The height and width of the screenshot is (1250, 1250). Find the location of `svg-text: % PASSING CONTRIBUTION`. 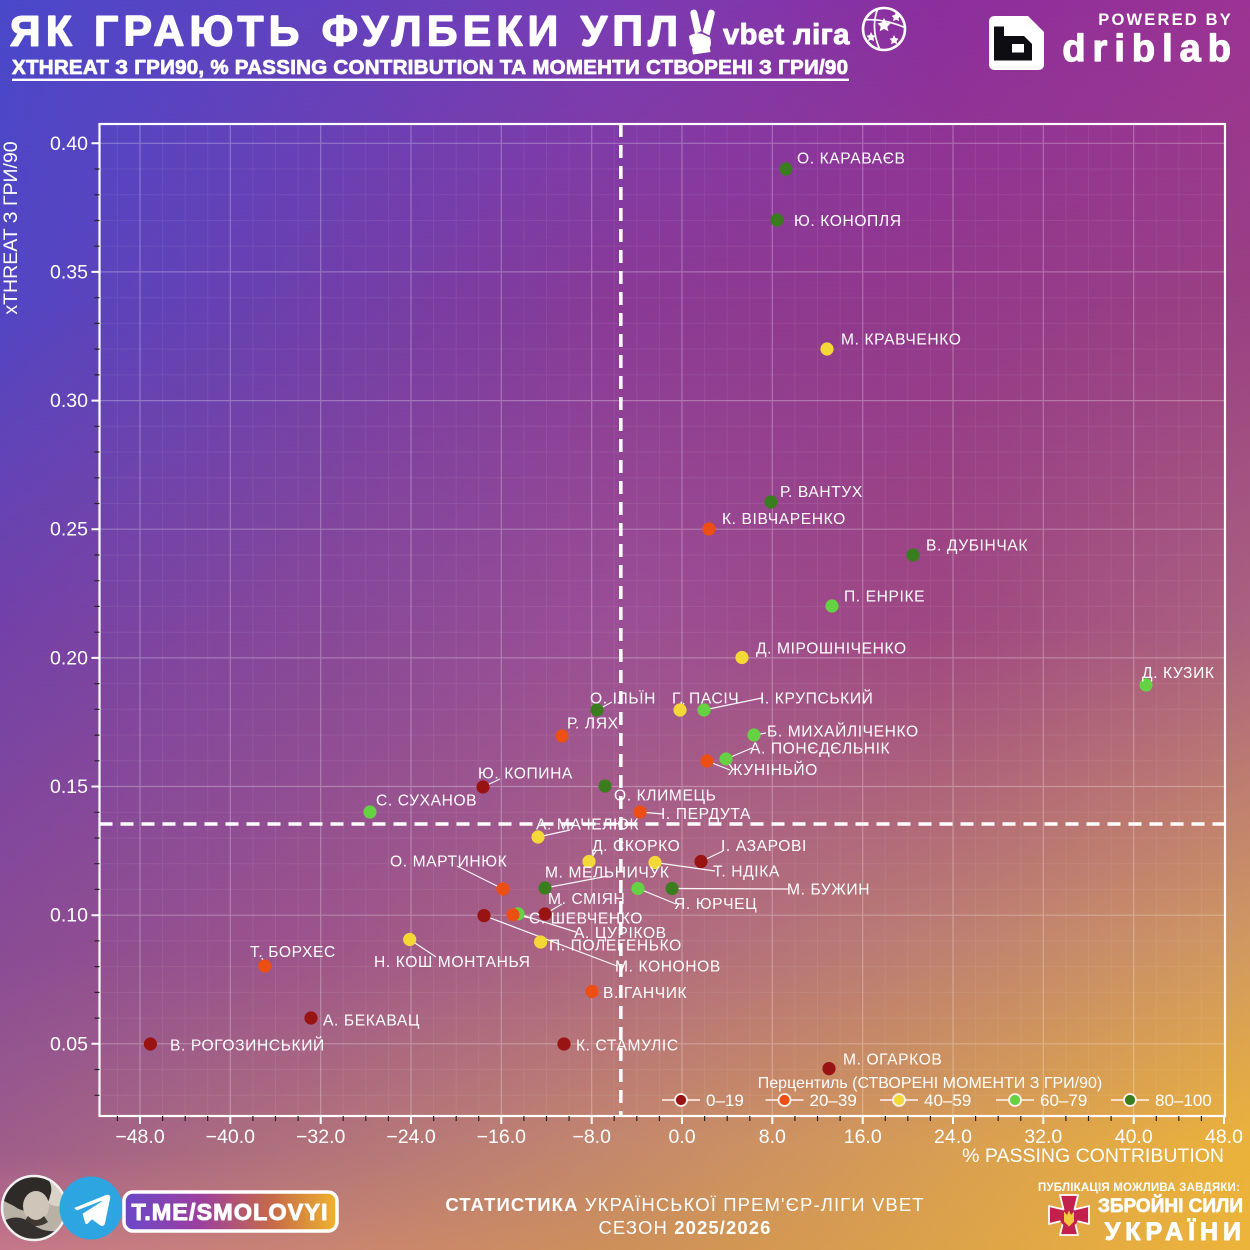

svg-text: % PASSING CONTRIBUTION is located at coordinates (1093, 1156).